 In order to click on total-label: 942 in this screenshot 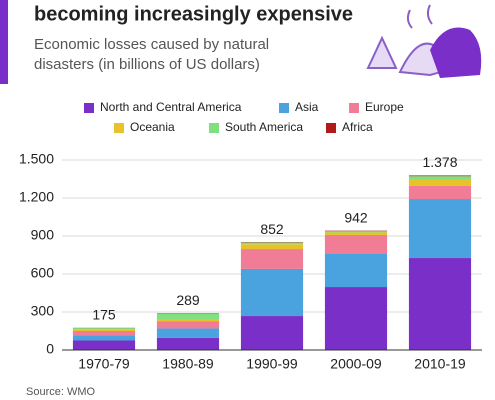, I will do `click(356, 217)`.